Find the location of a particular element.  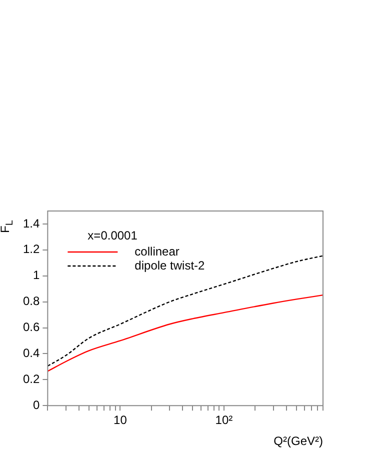

y-tick-label: 0 is located at coordinates (36, 405).